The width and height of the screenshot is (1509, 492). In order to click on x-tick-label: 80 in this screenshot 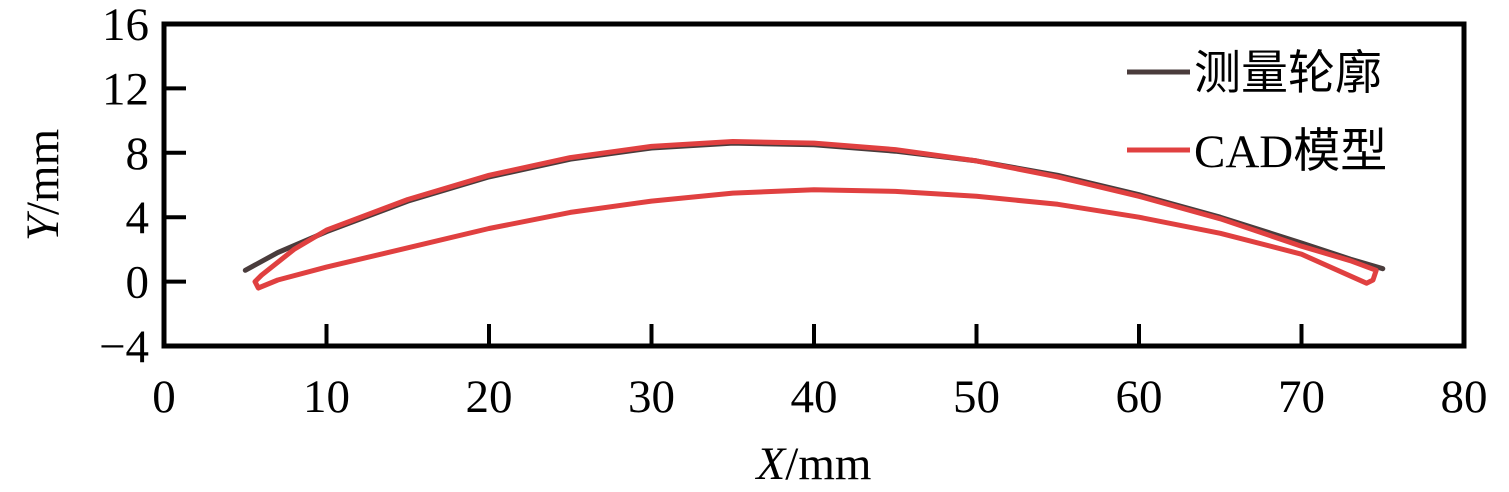, I will do `click(1464, 397)`.